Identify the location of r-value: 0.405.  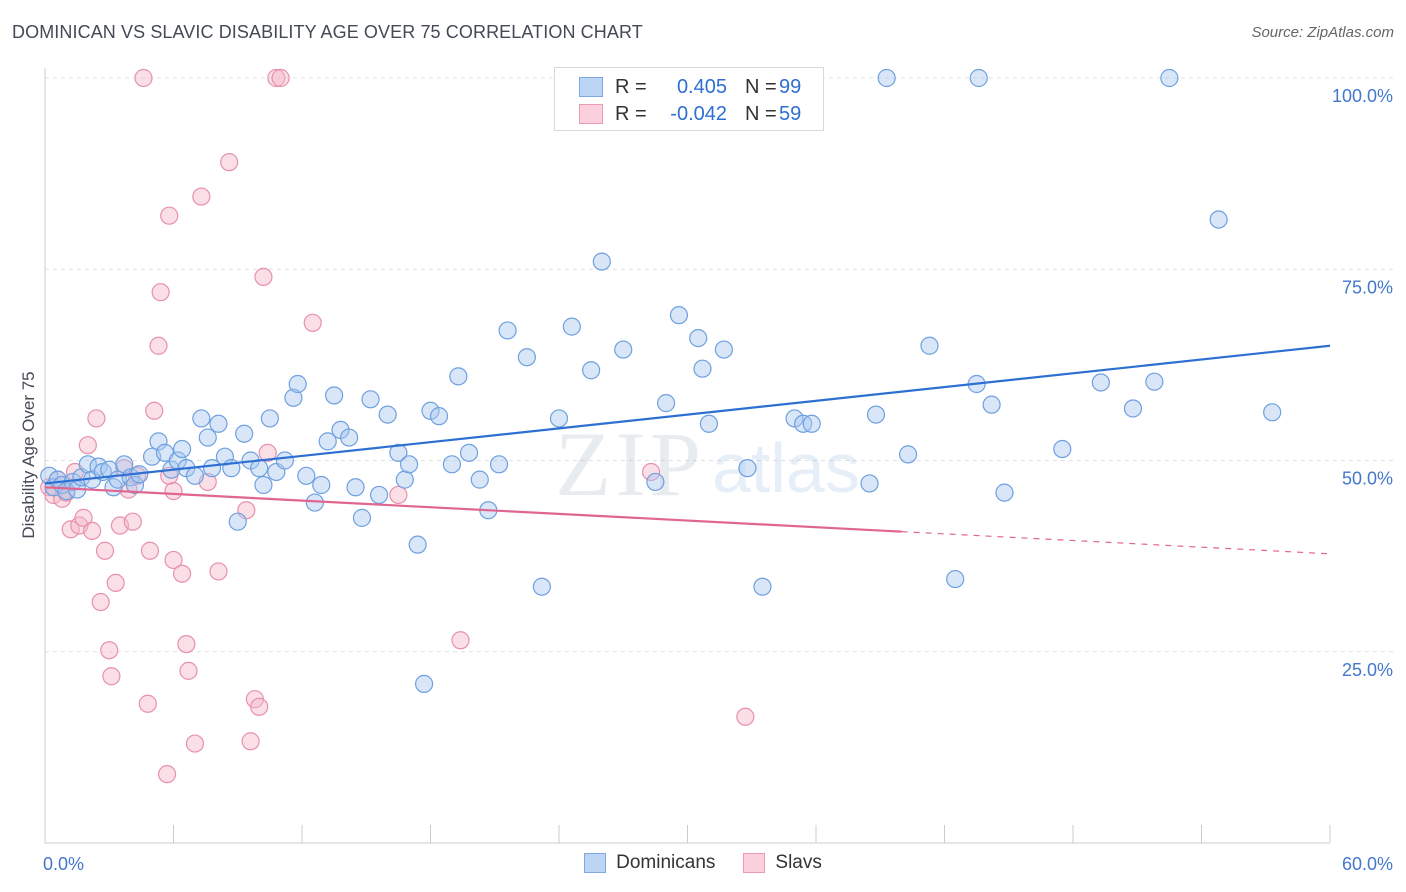
(701, 86).